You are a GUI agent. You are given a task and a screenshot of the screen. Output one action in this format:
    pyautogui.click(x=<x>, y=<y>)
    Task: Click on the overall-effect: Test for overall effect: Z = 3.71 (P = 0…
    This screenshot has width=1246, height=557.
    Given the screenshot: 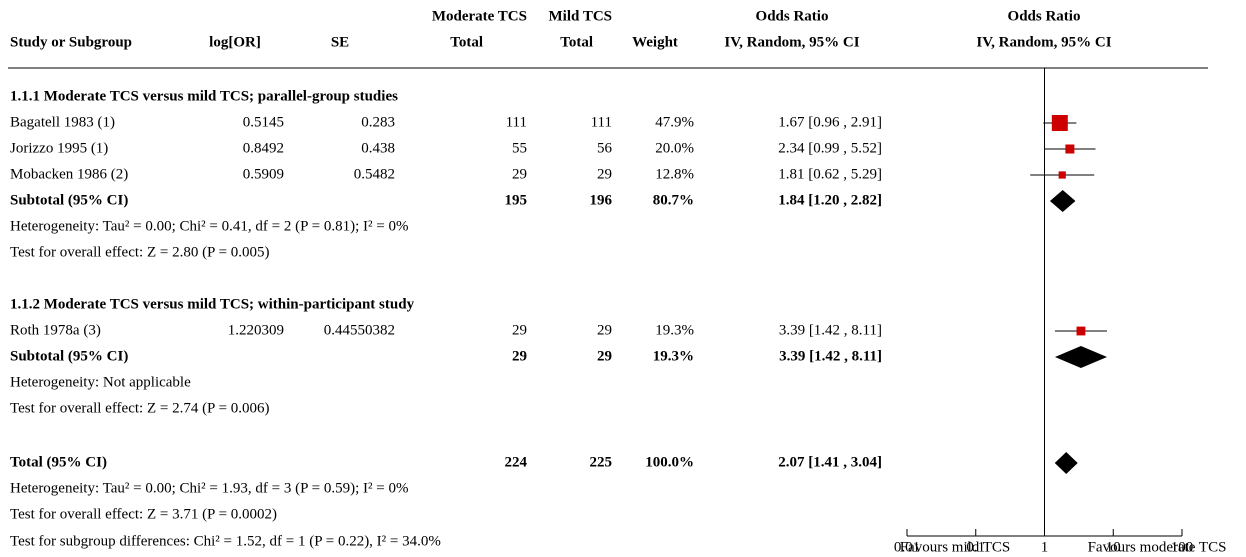 What is the action you would take?
    pyautogui.click(x=143, y=514)
    